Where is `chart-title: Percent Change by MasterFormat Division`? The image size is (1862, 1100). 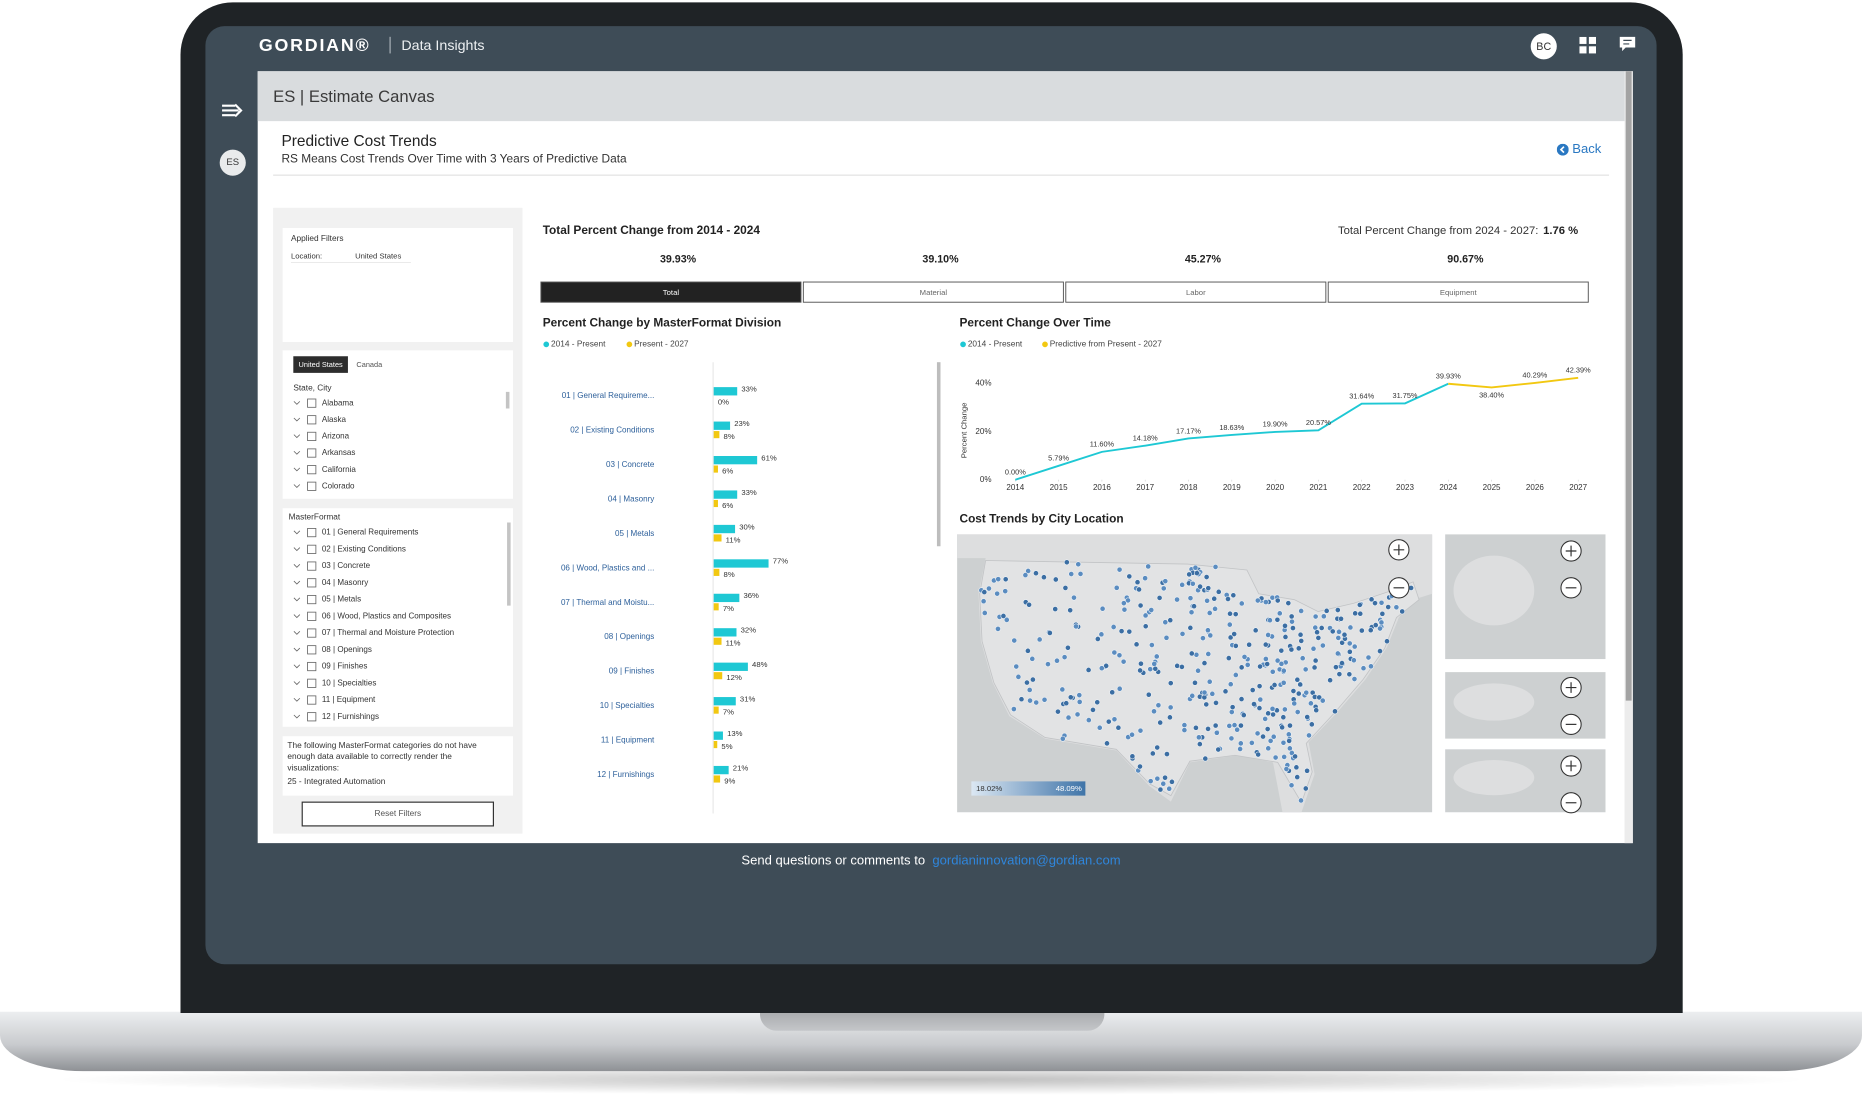
chart-title: Percent Change by MasterFormat Division is located at coordinates (662, 323).